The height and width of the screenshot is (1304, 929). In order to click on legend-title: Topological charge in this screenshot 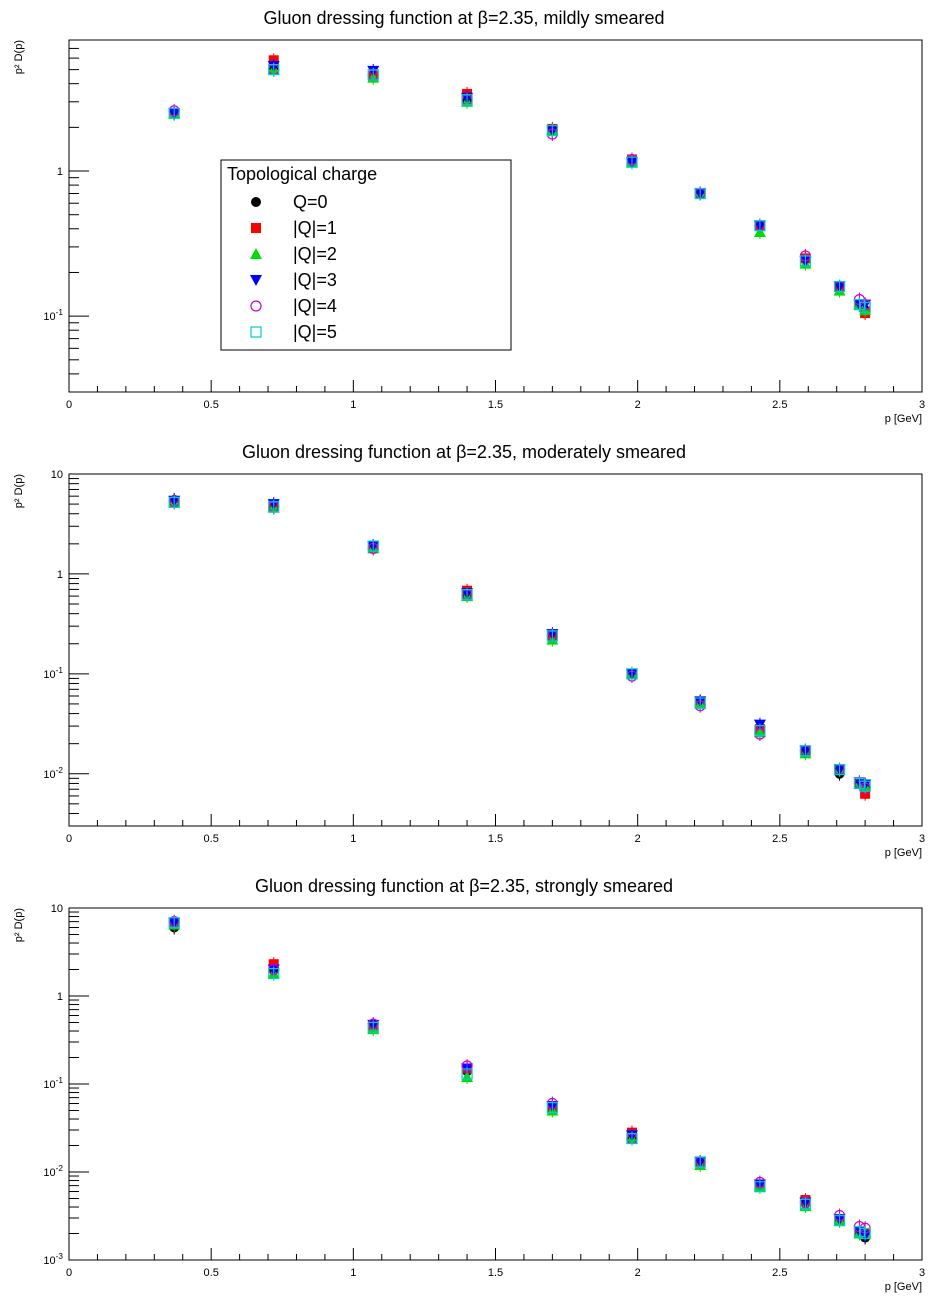, I will do `click(302, 174)`.